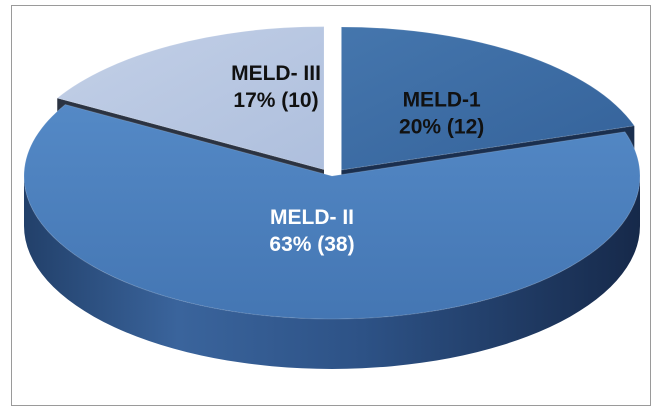  What do you see at coordinates (275, 100) in the screenshot?
I see `label-meld-iii-value: 17% (10)` at bounding box center [275, 100].